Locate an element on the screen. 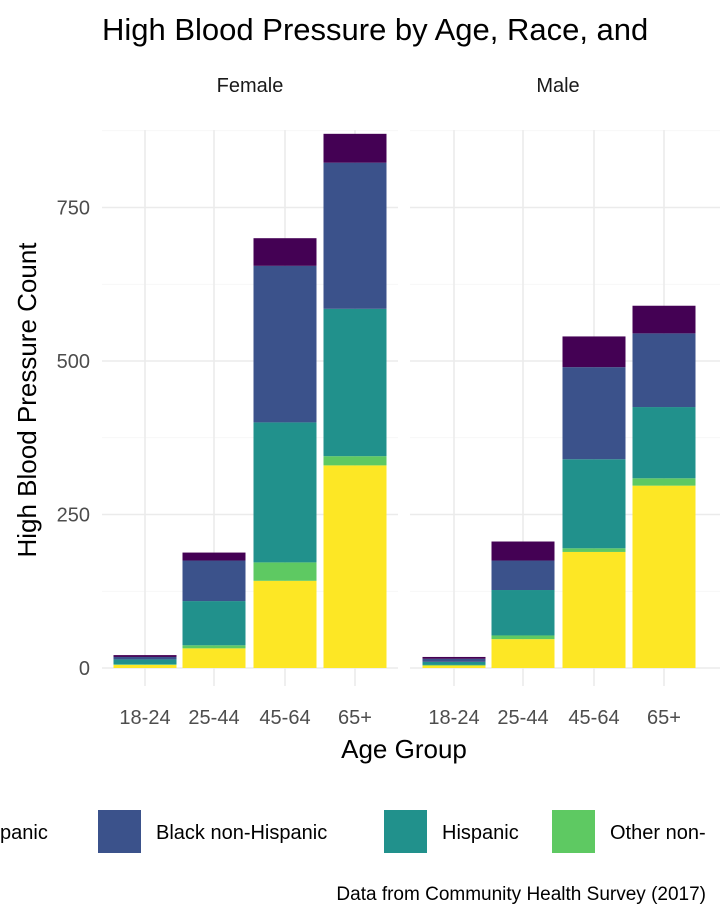 The image size is (720, 921). y-tick-label: 750 is located at coordinates (73, 209).